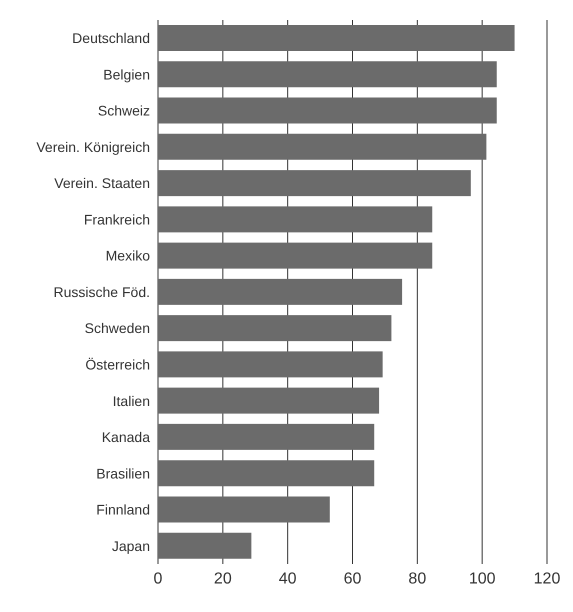 Image resolution: width=573 pixels, height=612 pixels. I want to click on x-tick-label: 0, so click(158, 579).